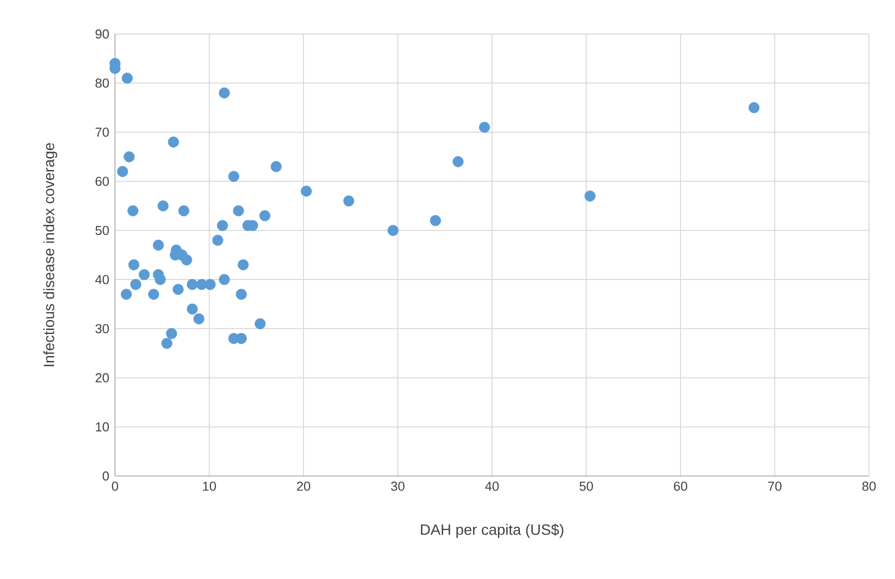  I want to click on x-tick-label: 40, so click(492, 486).